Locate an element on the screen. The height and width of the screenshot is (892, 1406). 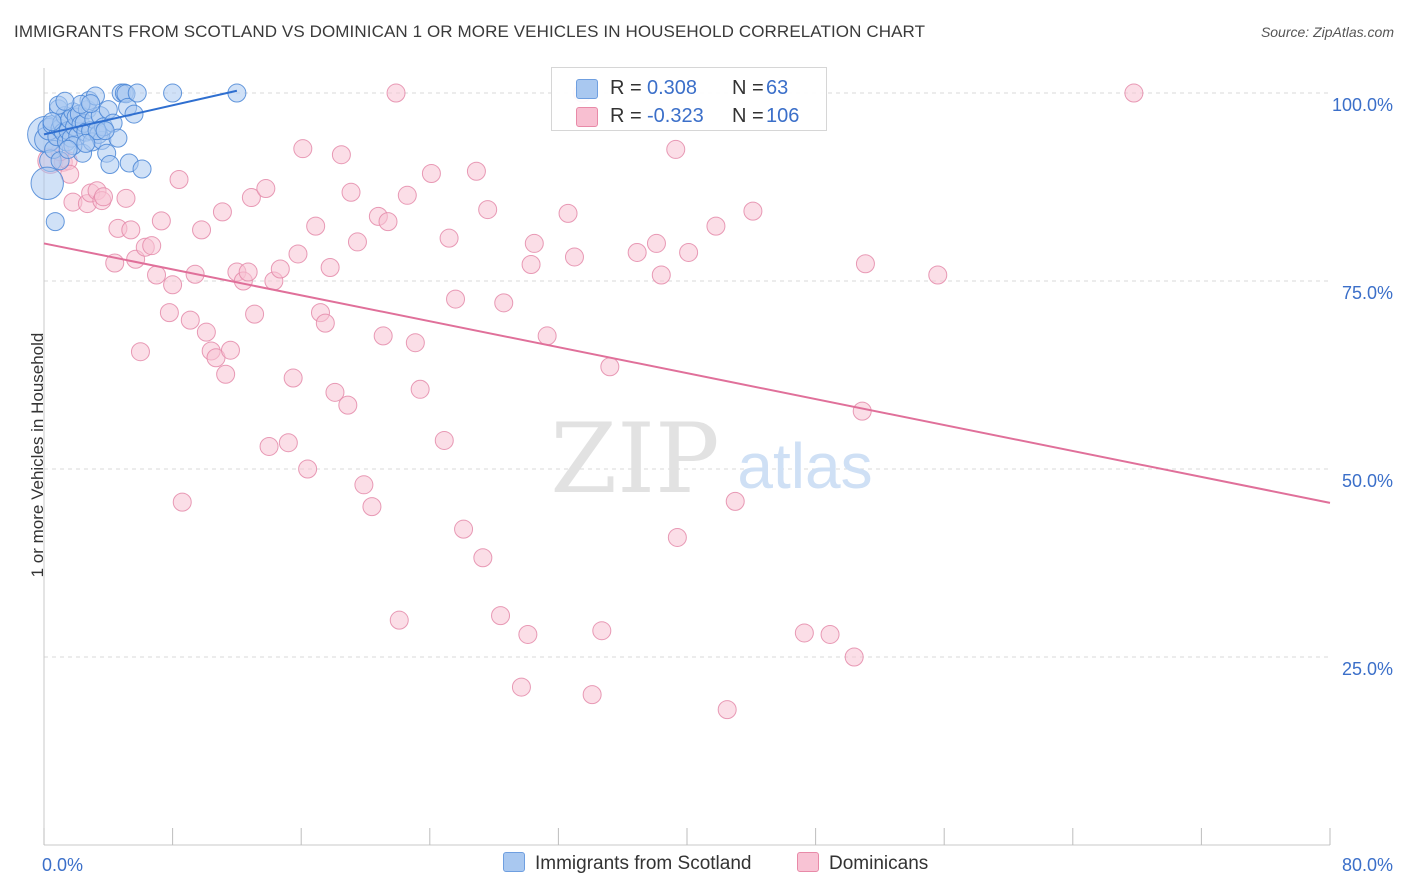
dominican-n-label: N = is located at coordinates (748, 116).